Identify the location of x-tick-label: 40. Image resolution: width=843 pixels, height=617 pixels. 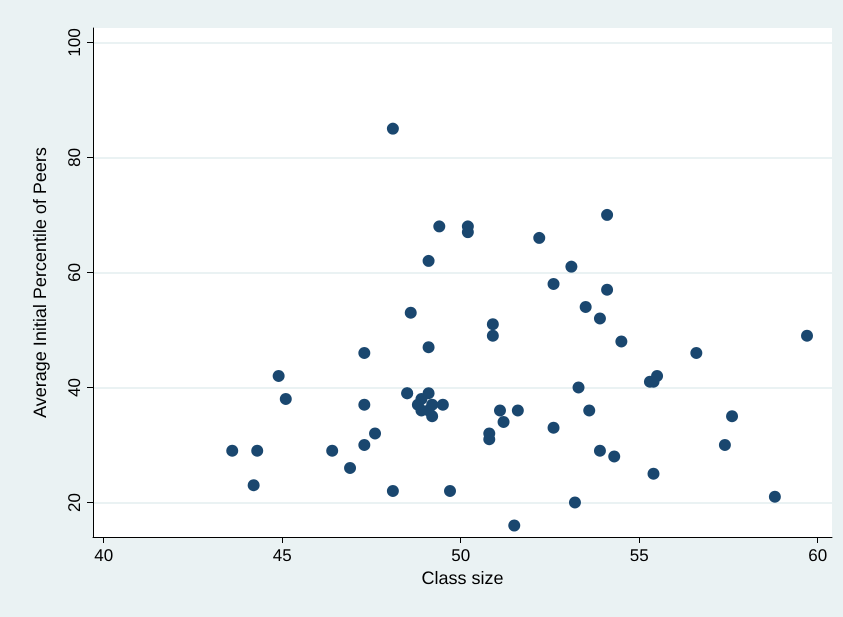
(104, 555).